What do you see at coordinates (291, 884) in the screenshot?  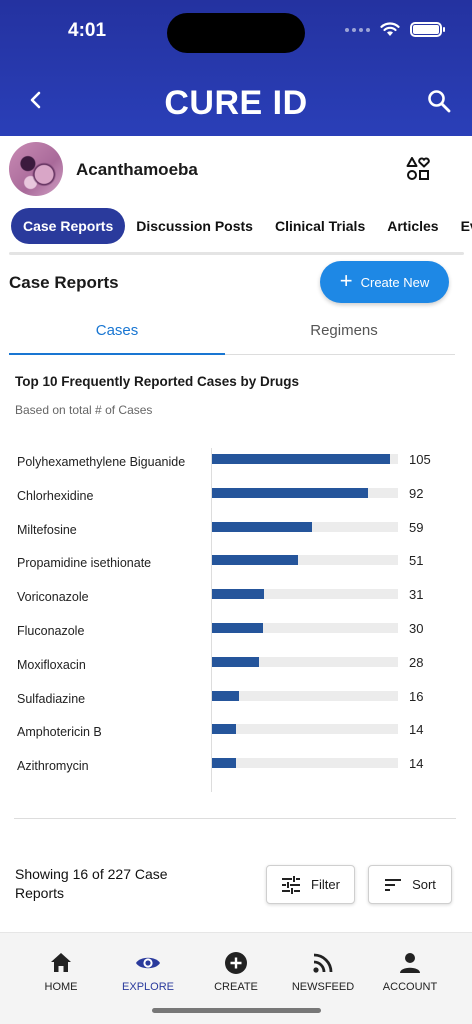 I see `sliders-icon` at bounding box center [291, 884].